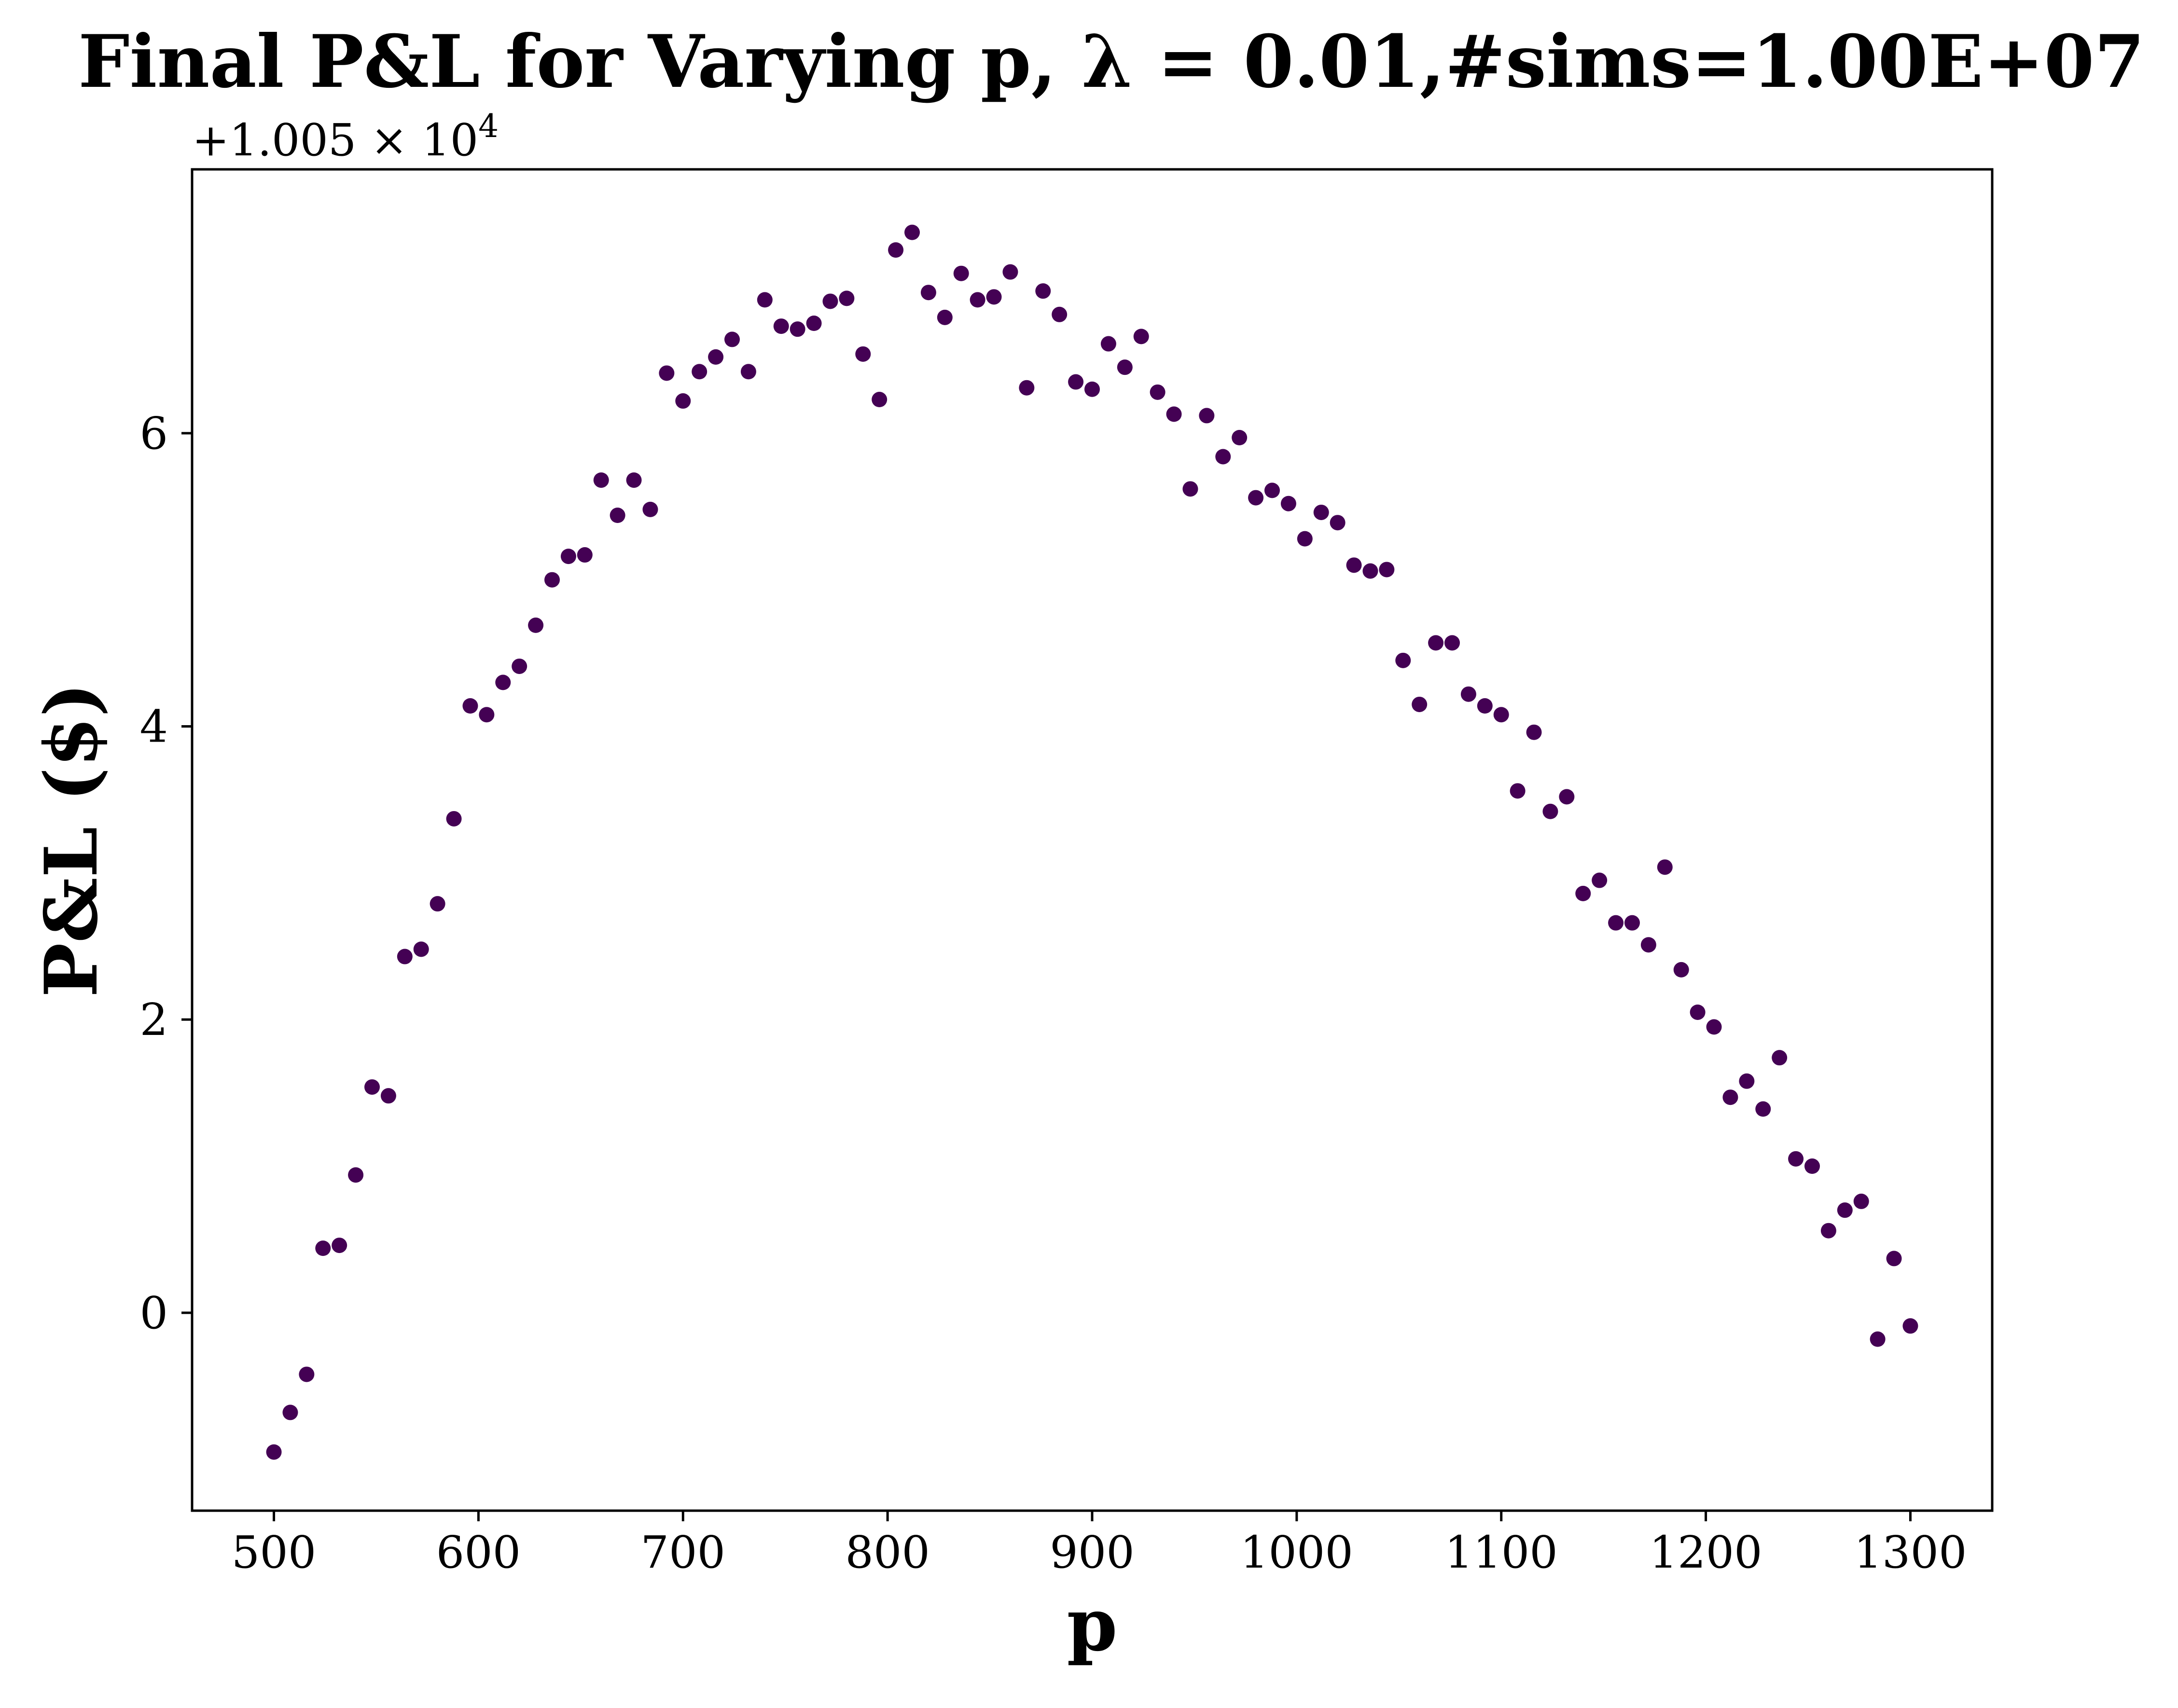 The height and width of the screenshot is (1708, 2178). What do you see at coordinates (274, 1552) in the screenshot?
I see `x-tick-label: 500` at bounding box center [274, 1552].